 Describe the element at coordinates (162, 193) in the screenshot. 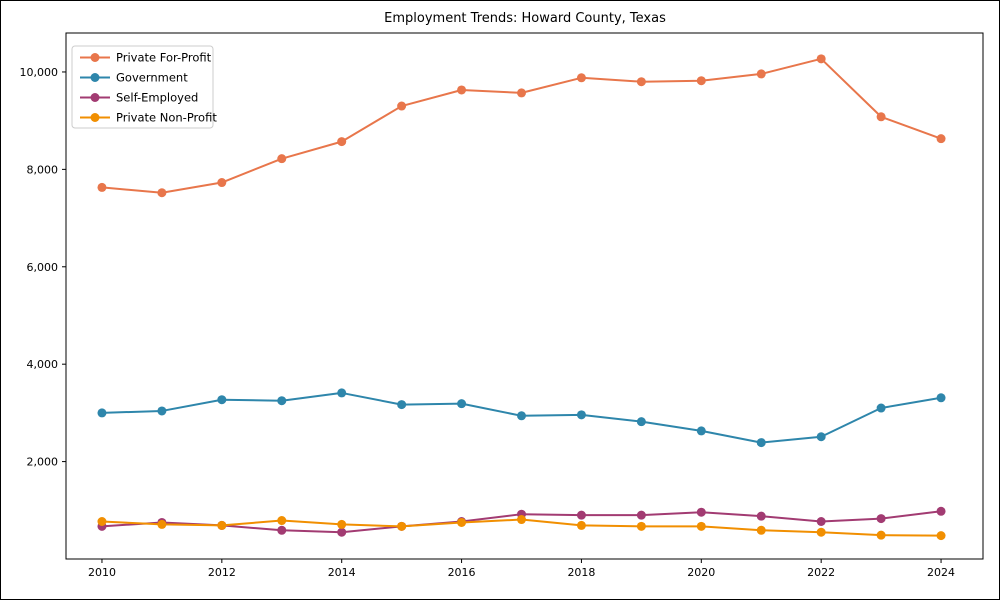

I see `data-point-private-for-profit-2011` at that location.